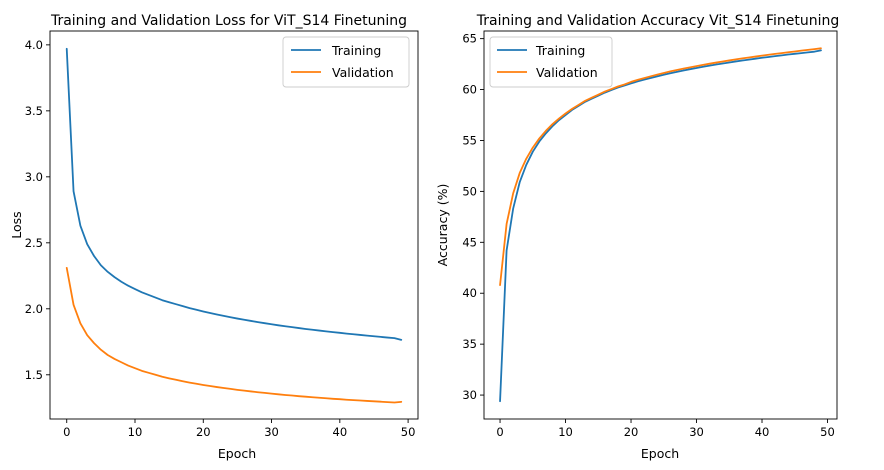 The image size is (884, 470). Describe the element at coordinates (469, 191) in the screenshot. I see `accuracy-y-tick-label: 50` at that location.